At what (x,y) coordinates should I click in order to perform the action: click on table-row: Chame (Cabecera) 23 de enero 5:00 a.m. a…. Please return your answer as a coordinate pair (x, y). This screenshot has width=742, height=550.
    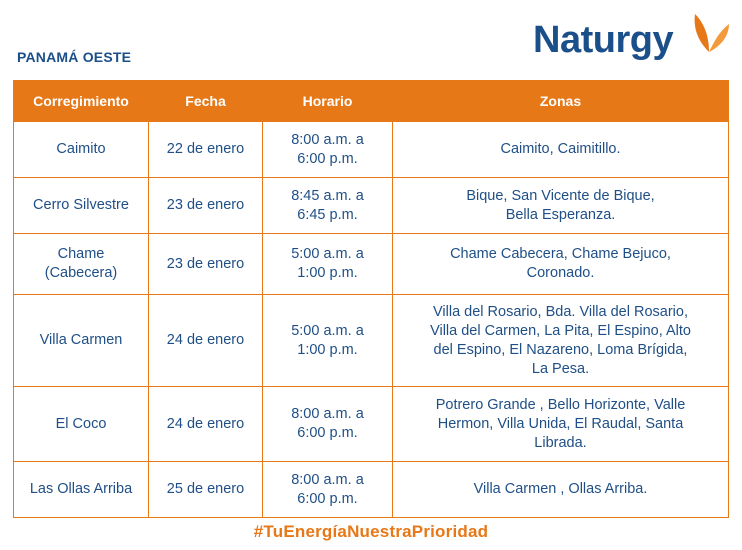
    Looking at the image, I should click on (371, 264).